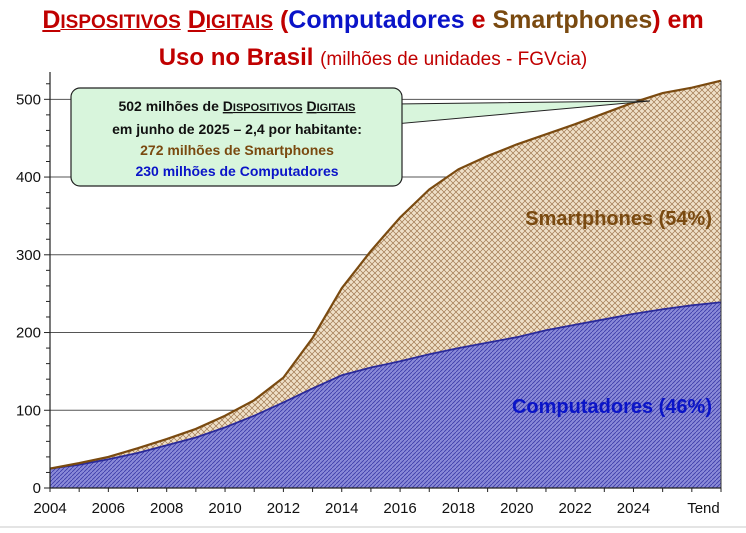 This screenshot has height=533, width=746. Describe the element at coordinates (108, 508) in the screenshot. I see `x-tick-label: 2006` at that location.